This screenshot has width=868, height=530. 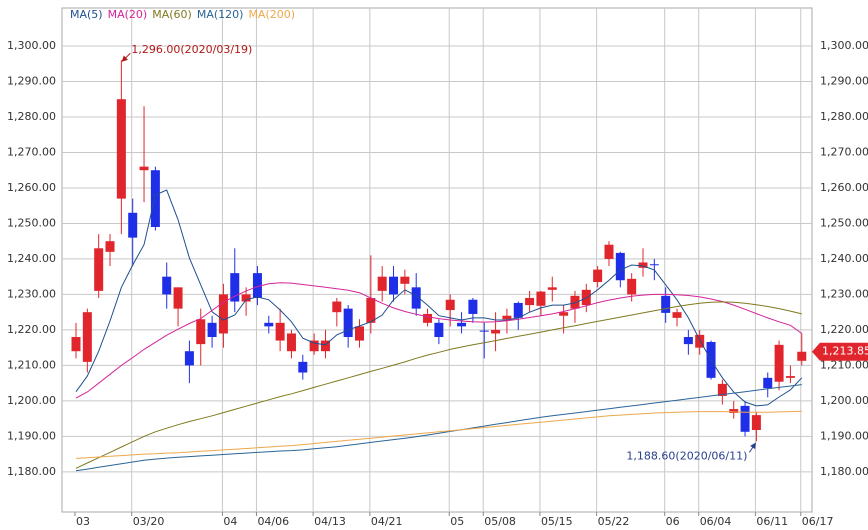 I want to click on y2-tick-label: 1,290.00, so click(x=844, y=80).